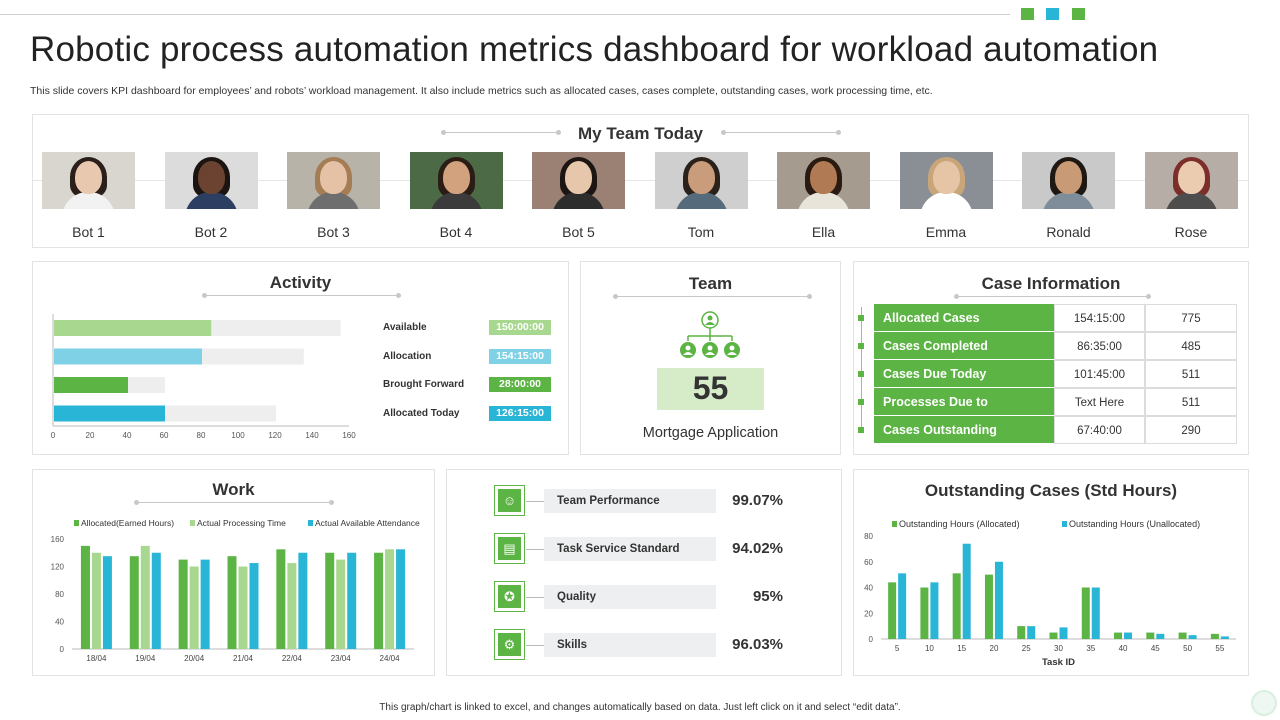 This screenshot has width=1280, height=720. Describe the element at coordinates (959, 524) in the screenshot. I see `legend-label: Outstanding Hours (Allocated)` at that location.